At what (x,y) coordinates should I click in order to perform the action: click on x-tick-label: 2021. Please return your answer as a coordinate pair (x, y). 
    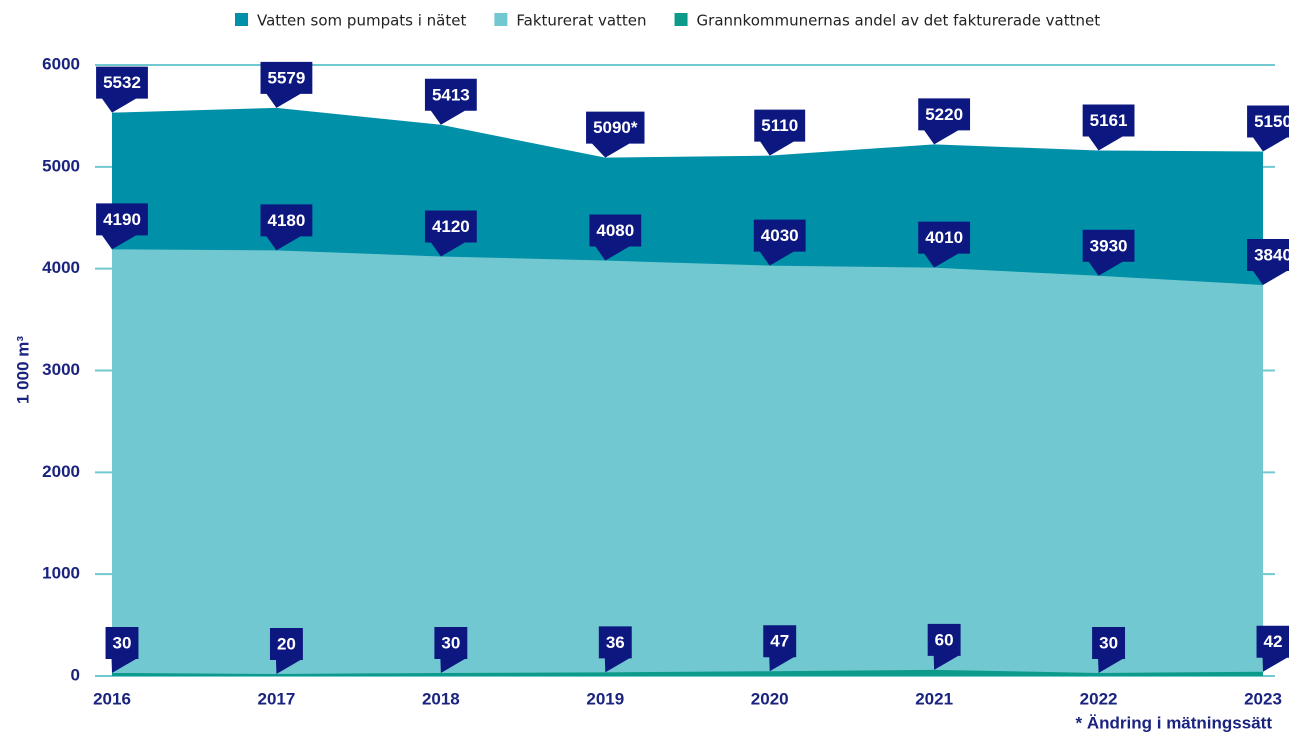
    Looking at the image, I should click on (934, 698).